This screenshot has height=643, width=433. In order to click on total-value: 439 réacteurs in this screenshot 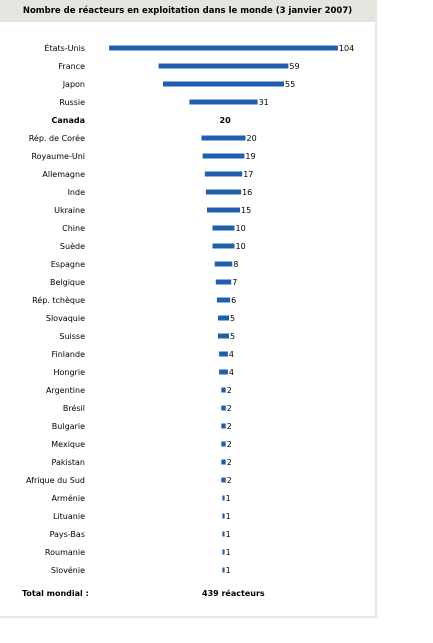, I will do `click(233, 593)`.